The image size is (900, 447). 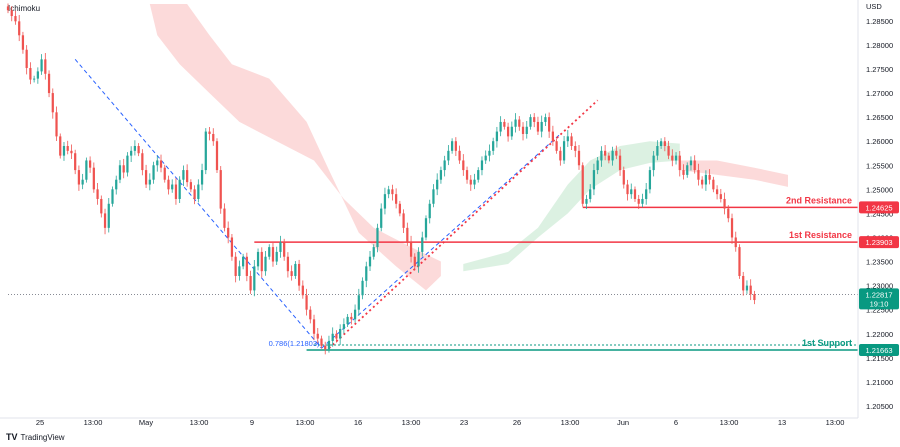 I want to click on y-tick-label: 1.21500, so click(x=879, y=358).